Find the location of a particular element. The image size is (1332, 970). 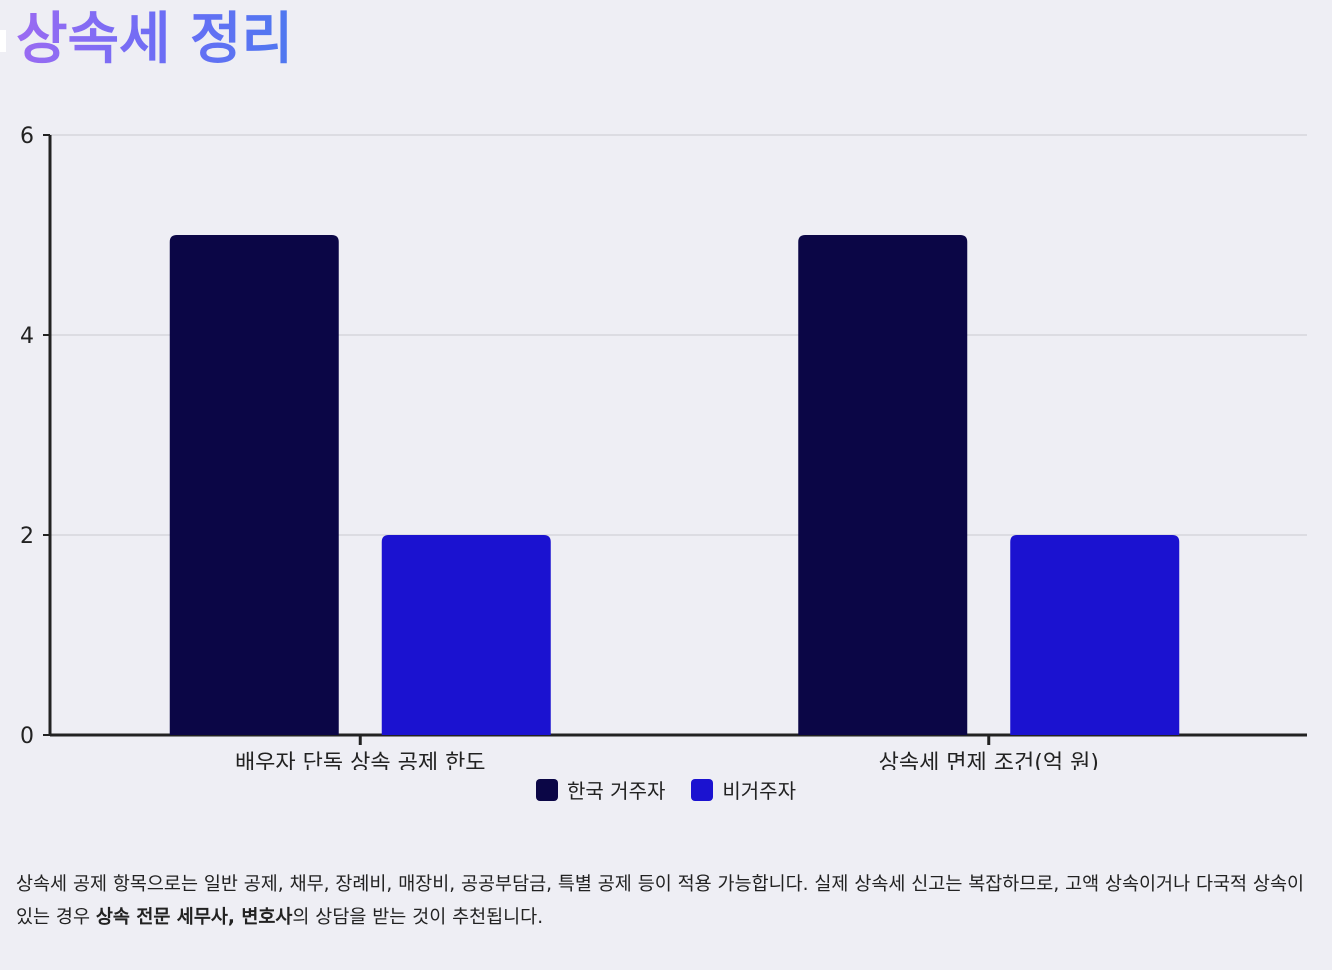

x-tick-label: 배우자 단독 상속 공제 한도 is located at coordinates (360, 760).